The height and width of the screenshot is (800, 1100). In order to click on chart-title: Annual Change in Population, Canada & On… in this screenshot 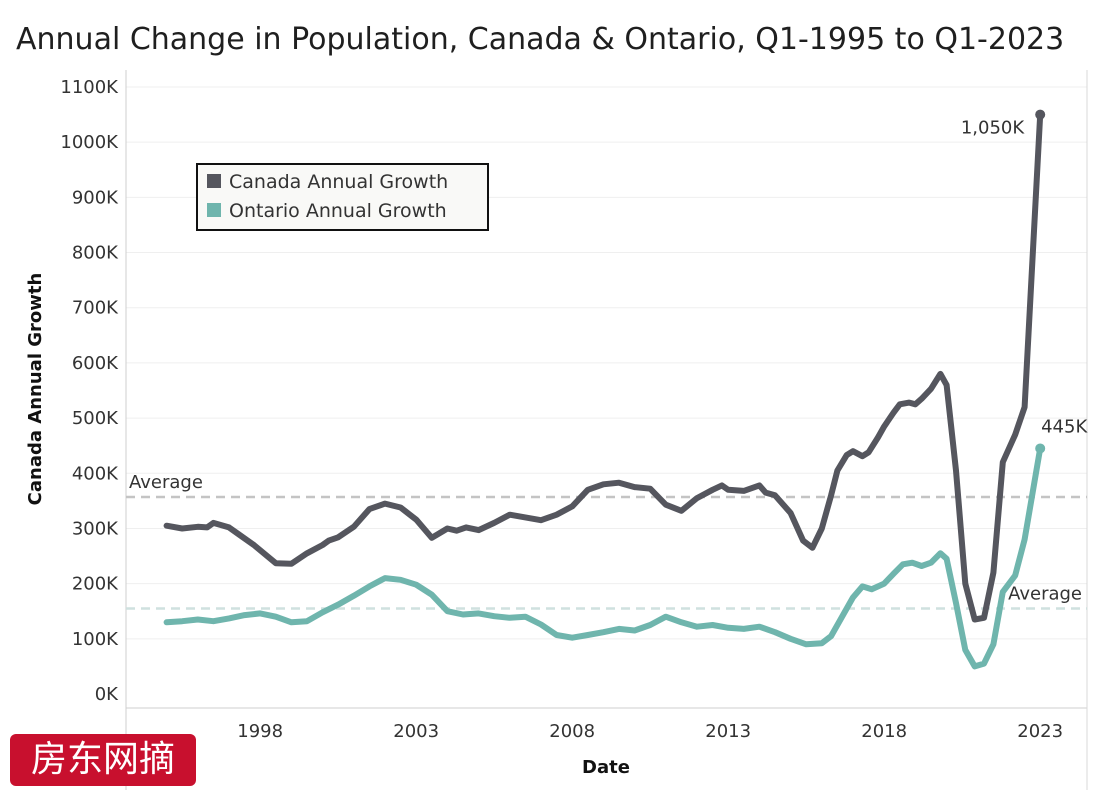, I will do `click(540, 39)`.